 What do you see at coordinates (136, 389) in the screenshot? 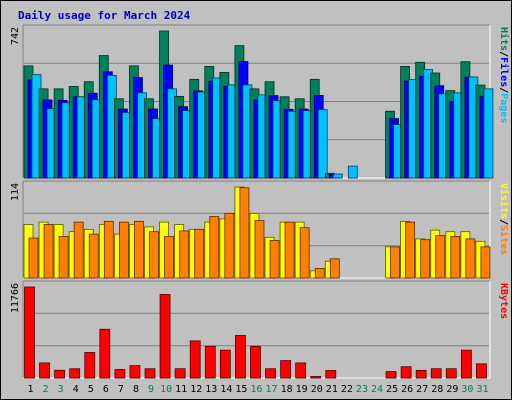
I see `x-tick-day-8: 8` at bounding box center [136, 389].